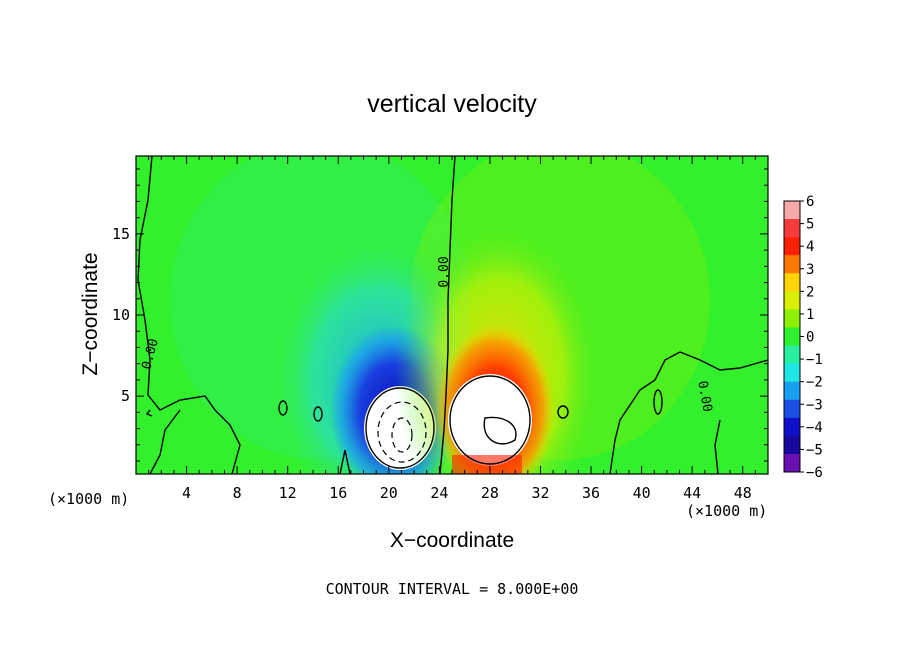  What do you see at coordinates (814, 473) in the screenshot?
I see `colorbar-tick-label: −6` at bounding box center [814, 473].